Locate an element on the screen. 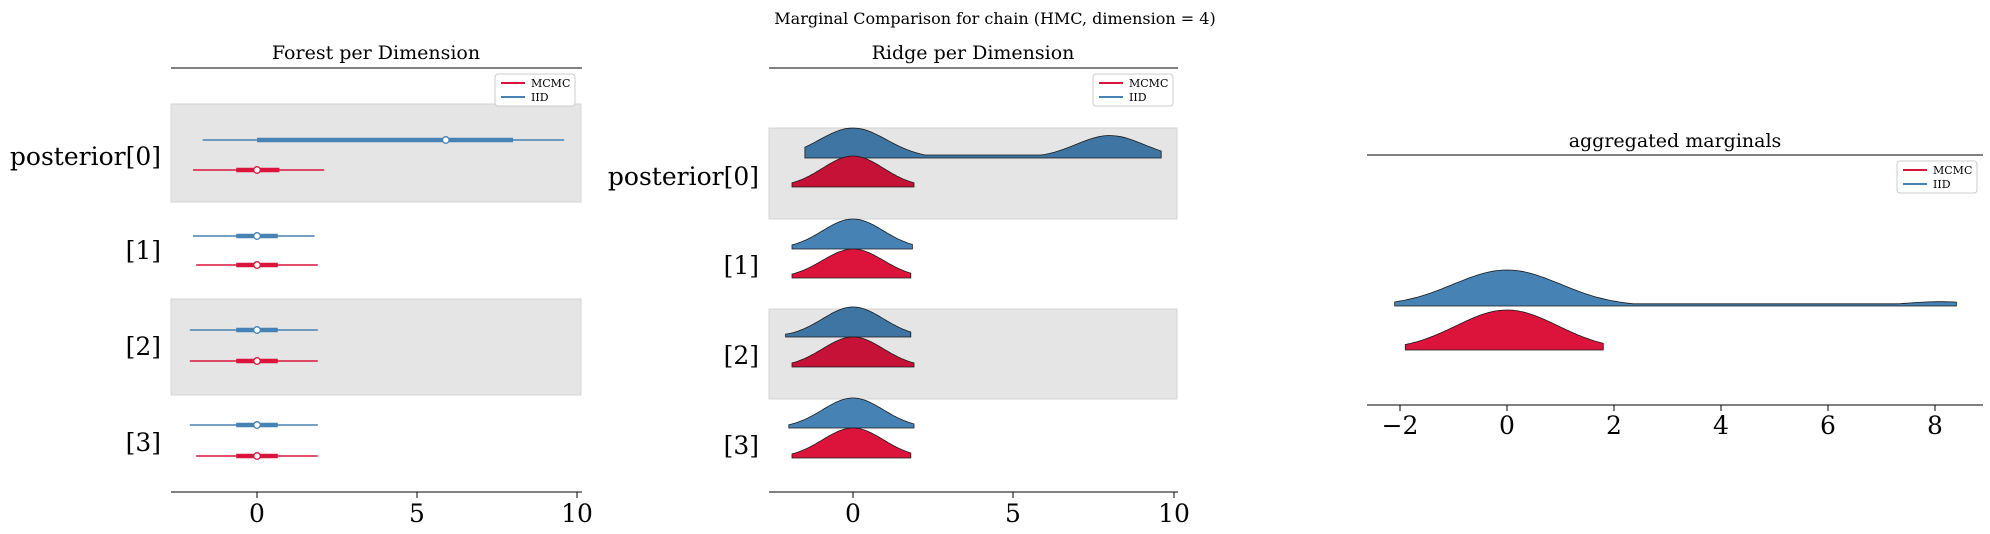 This screenshot has height=534, width=1990. aggregated-xtick-5: 8 is located at coordinates (1935, 422).